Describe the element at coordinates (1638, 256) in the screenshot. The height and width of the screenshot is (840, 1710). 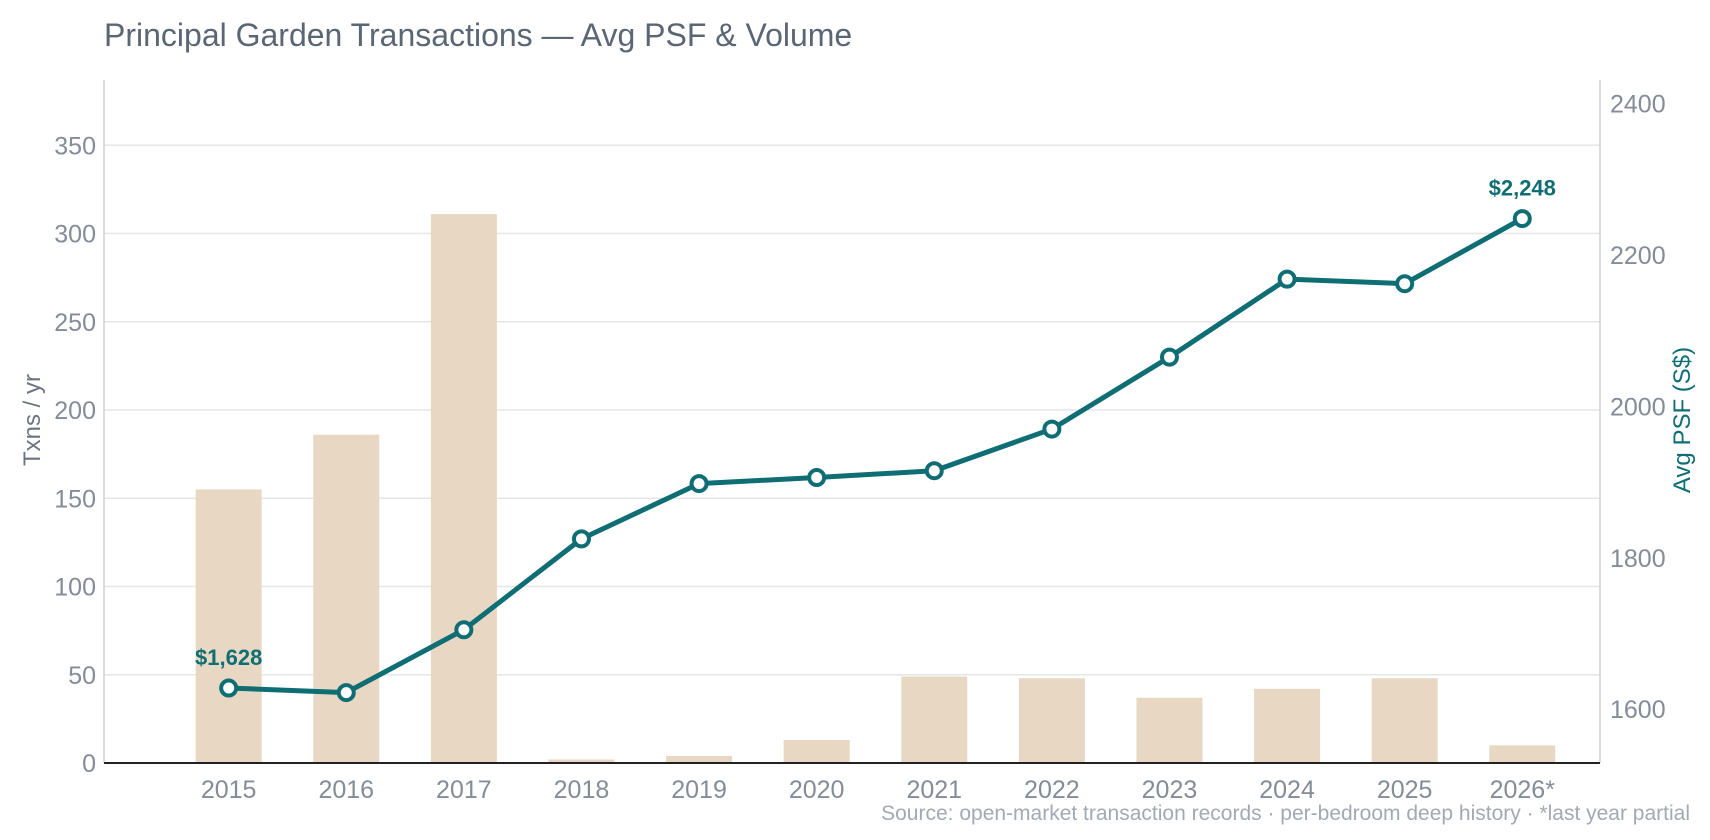
I see `right-tick-label: 2200` at that location.